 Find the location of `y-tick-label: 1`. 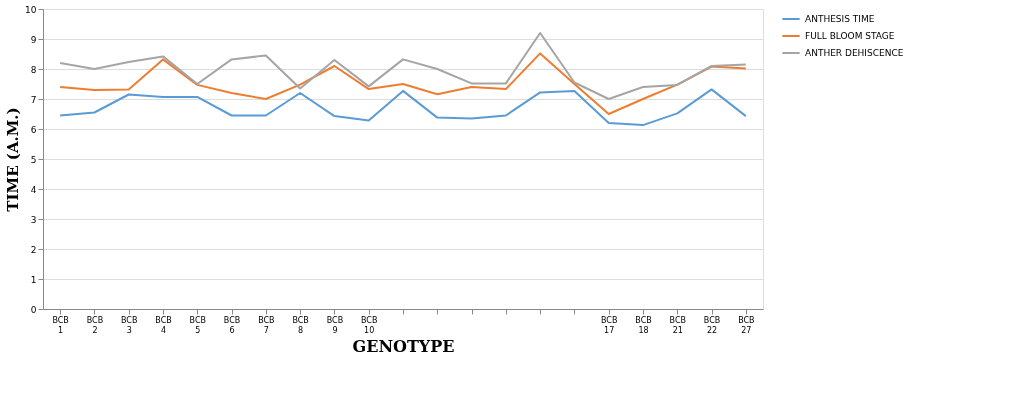

y-tick-label: 1 is located at coordinates (33, 279).